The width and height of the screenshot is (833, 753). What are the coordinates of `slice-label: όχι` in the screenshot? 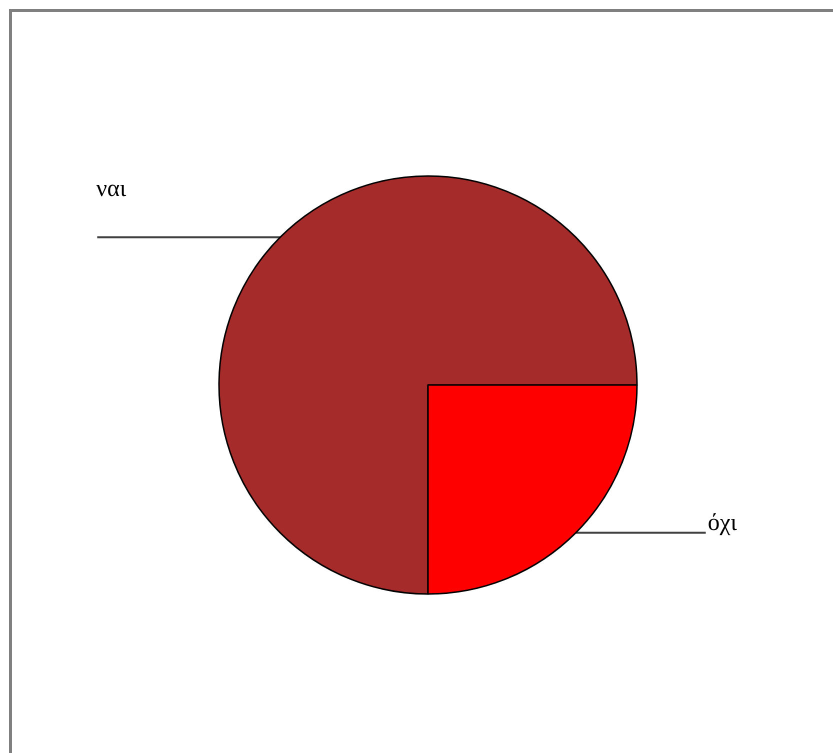 It's located at (723, 523).